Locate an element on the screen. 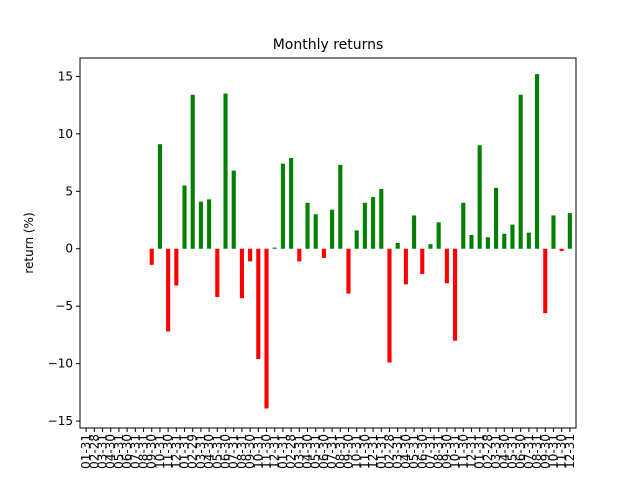  x-tick-label-58: 11-30 is located at coordinates (562, 451).